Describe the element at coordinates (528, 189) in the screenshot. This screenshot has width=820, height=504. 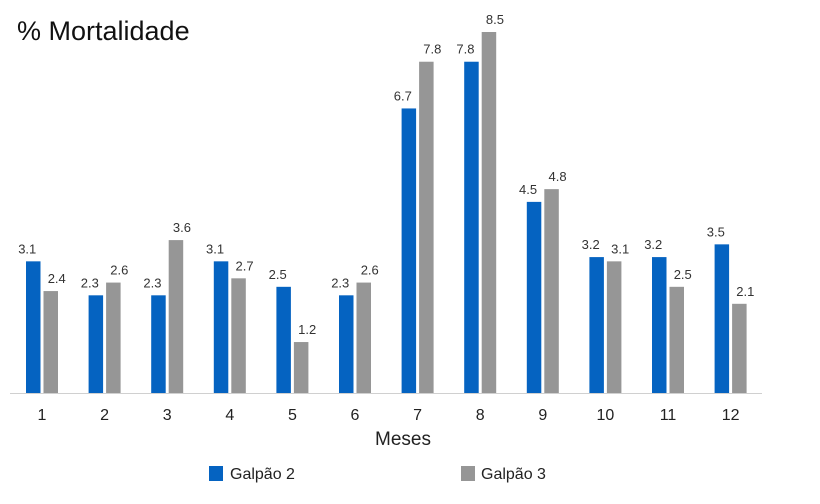
I see `data-label: 4.5` at that location.